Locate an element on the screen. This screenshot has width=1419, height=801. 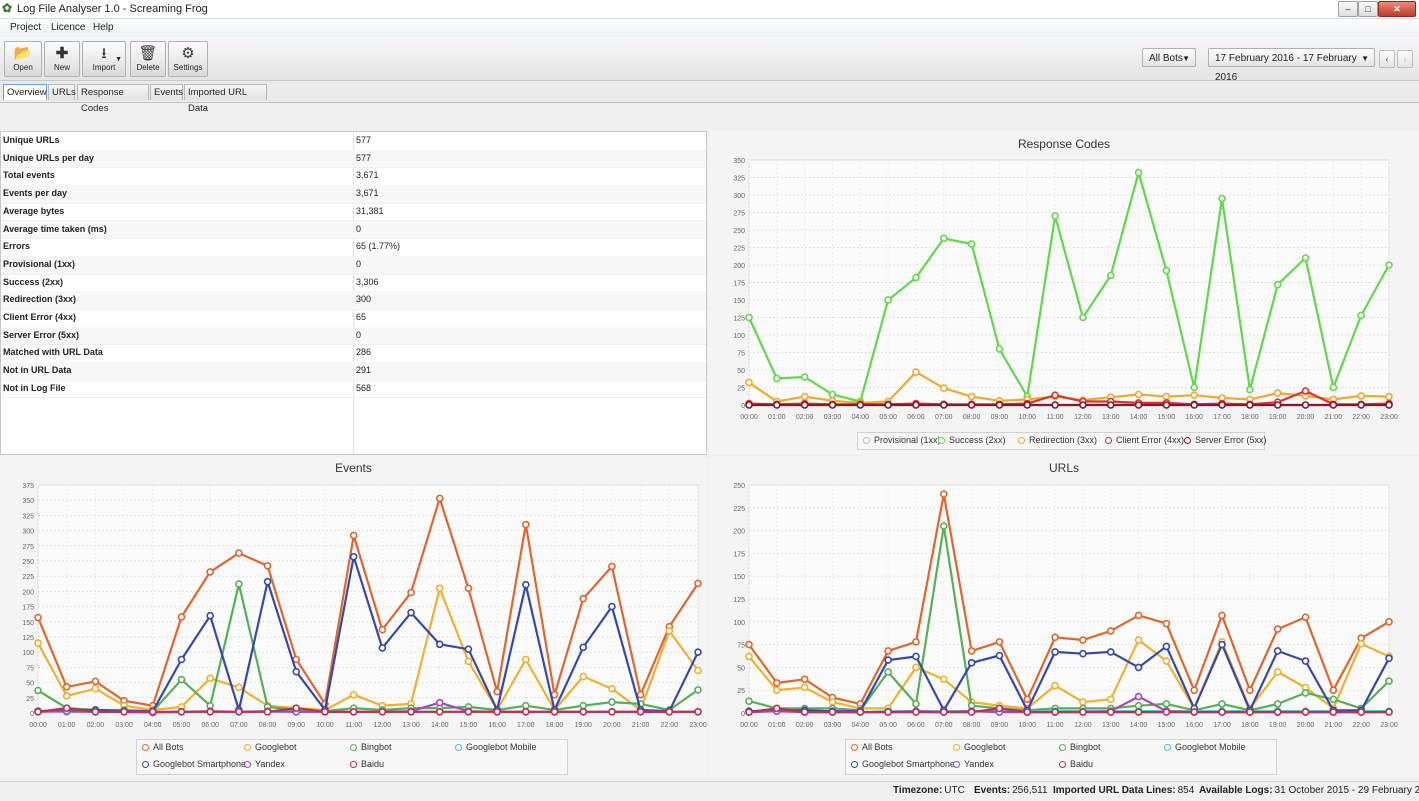
stats-row: Unique URLs 577 is located at coordinates (353, 141).